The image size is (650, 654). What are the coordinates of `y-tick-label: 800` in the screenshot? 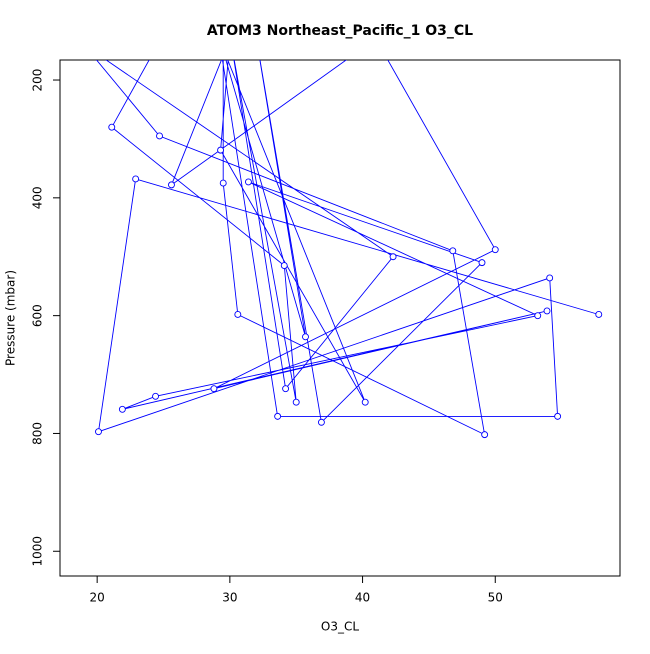 It's located at (38, 433).